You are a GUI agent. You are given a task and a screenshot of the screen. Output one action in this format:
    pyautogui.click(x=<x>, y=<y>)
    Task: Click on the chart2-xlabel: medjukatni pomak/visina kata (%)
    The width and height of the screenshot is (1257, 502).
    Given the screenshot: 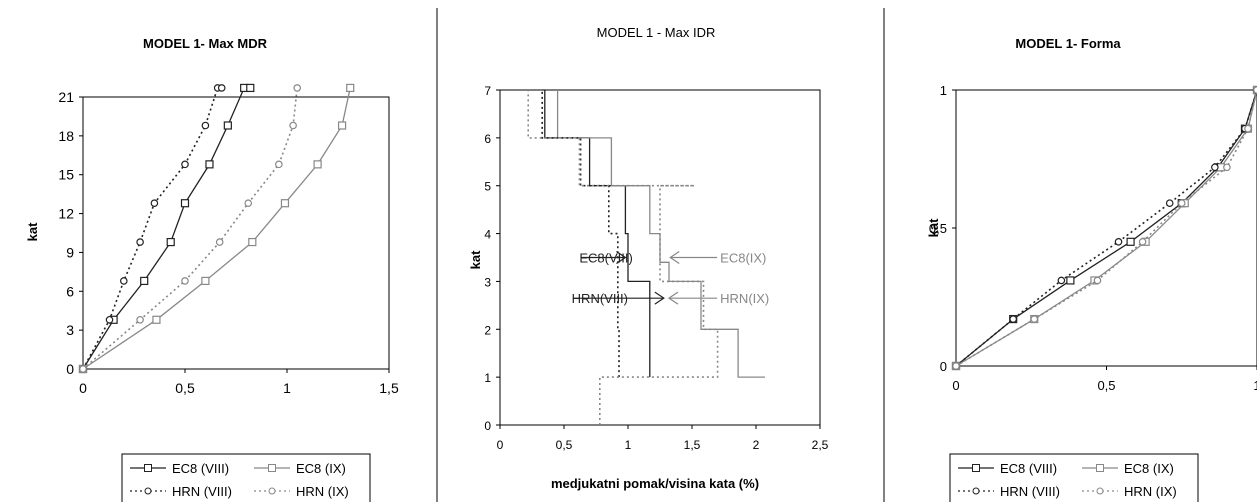 What is the action you would take?
    pyautogui.click(x=655, y=483)
    